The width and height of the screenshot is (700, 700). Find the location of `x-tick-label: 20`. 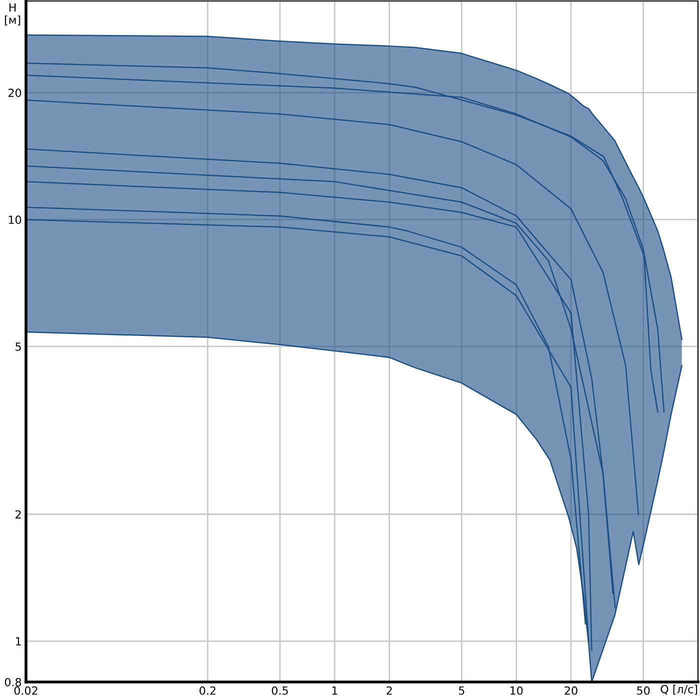

x-tick-label: 20 is located at coordinates (571, 690).